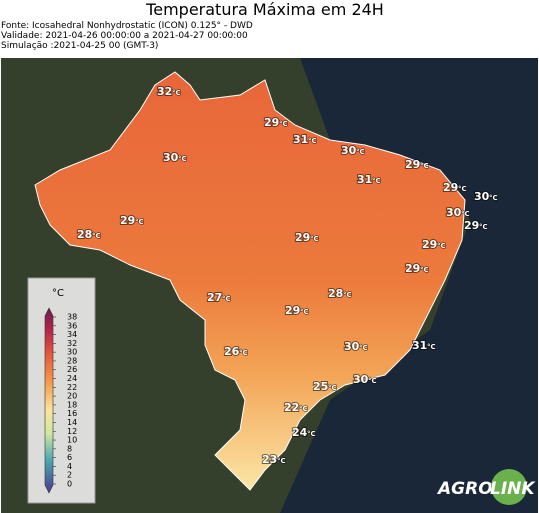  What do you see at coordinates (72, 334) in the screenshot?
I see `colorbar-tick-label: 34` at bounding box center [72, 334].